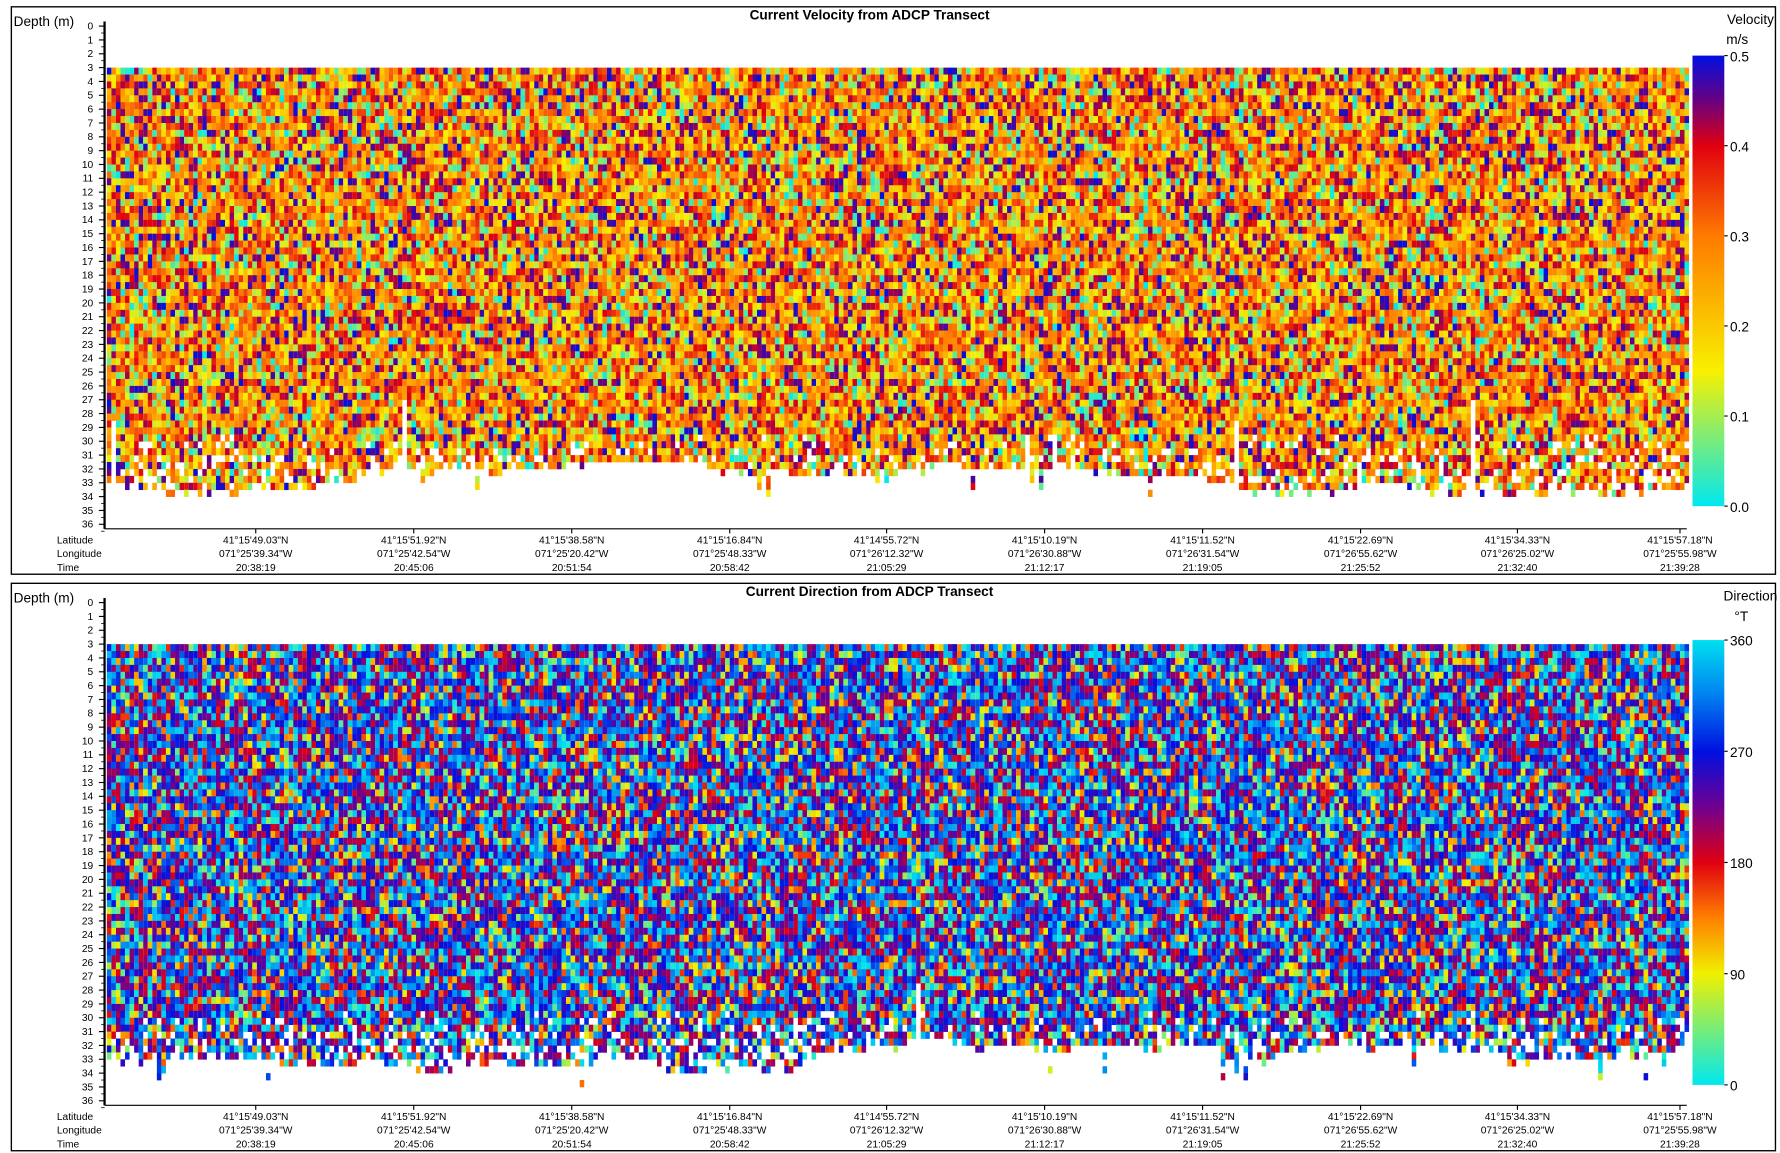  Describe the element at coordinates (1739, 417) in the screenshot. I see `colorbar-tick-label: 0.1` at that location.